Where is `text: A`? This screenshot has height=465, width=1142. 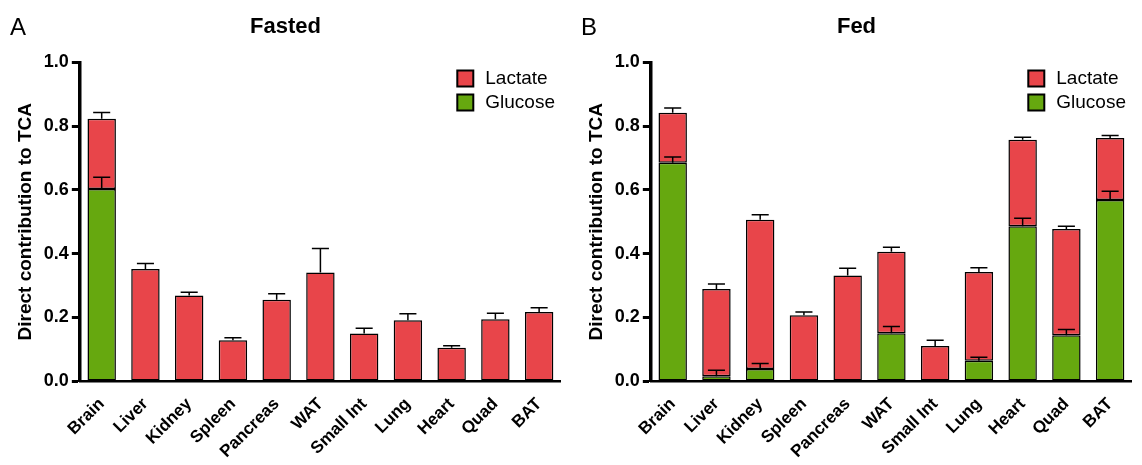 text: A is located at coordinates (18, 26).